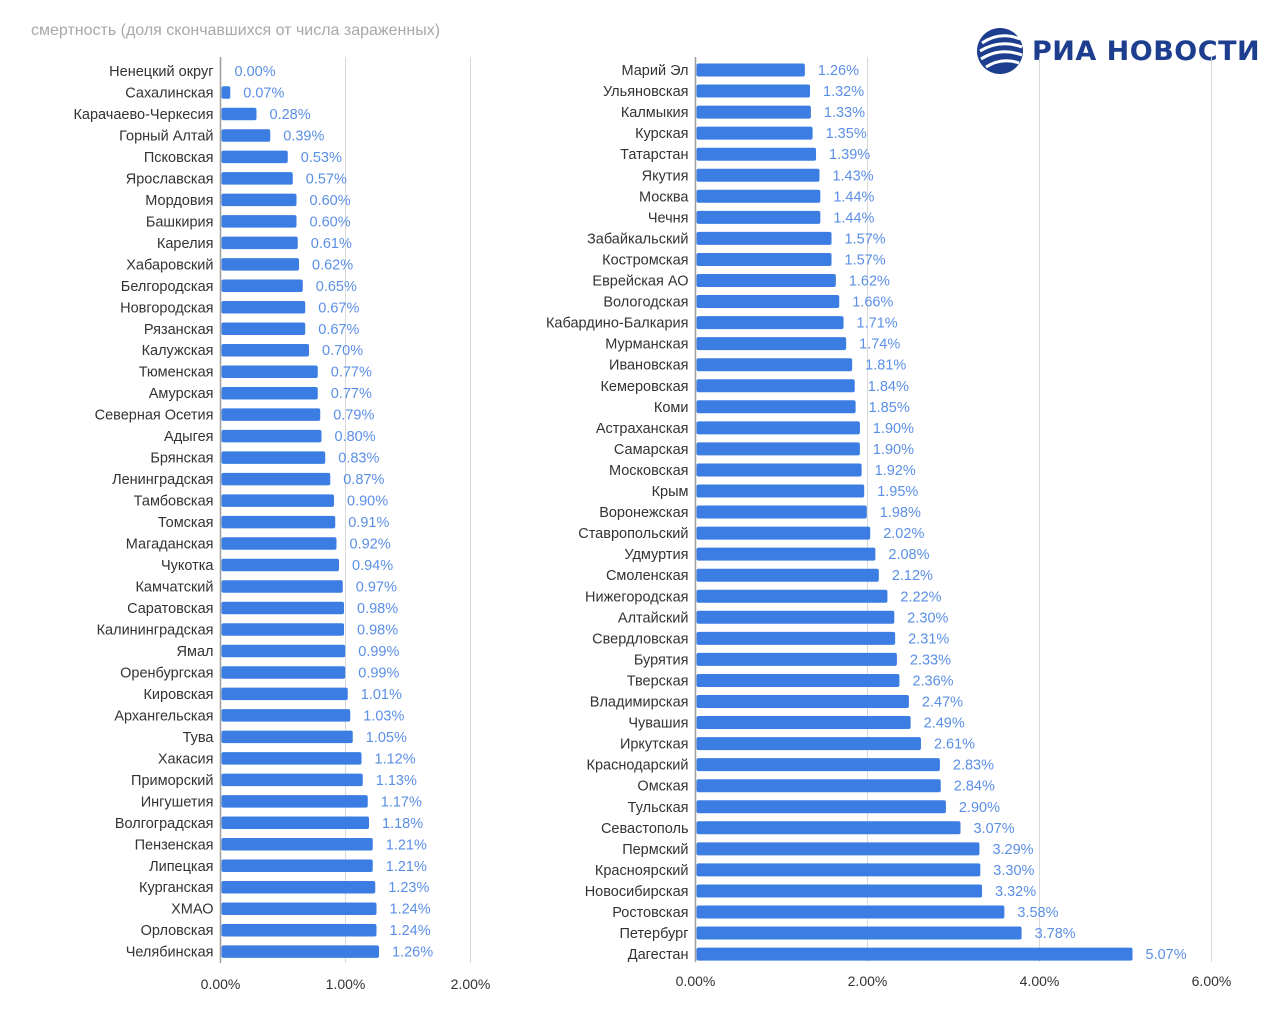  What do you see at coordinates (192, 910) in the screenshot?
I see `category-label: ХМАО` at bounding box center [192, 910].